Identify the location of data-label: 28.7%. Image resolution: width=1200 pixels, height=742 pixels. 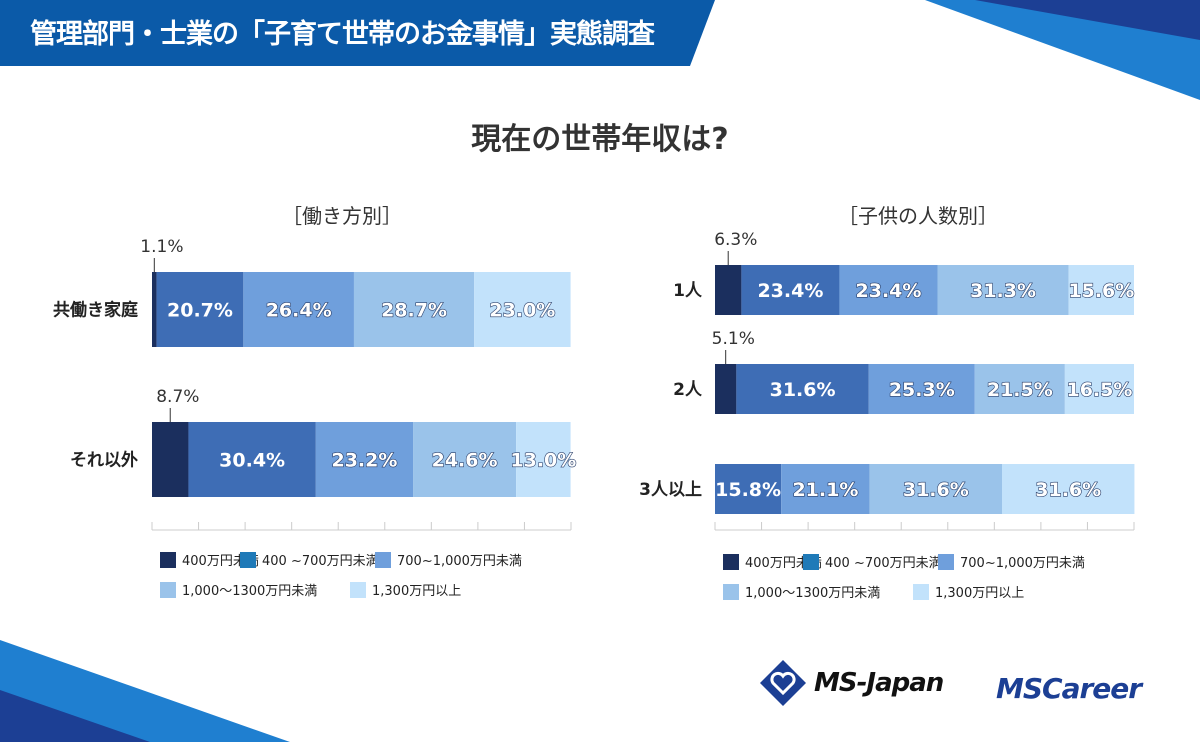
(414, 311).